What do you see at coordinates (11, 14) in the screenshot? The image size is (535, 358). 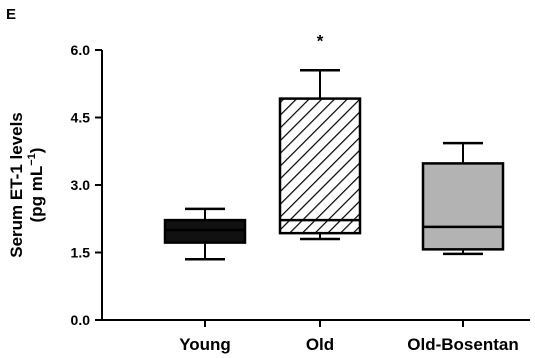 I see `panel-label: E` at bounding box center [11, 14].